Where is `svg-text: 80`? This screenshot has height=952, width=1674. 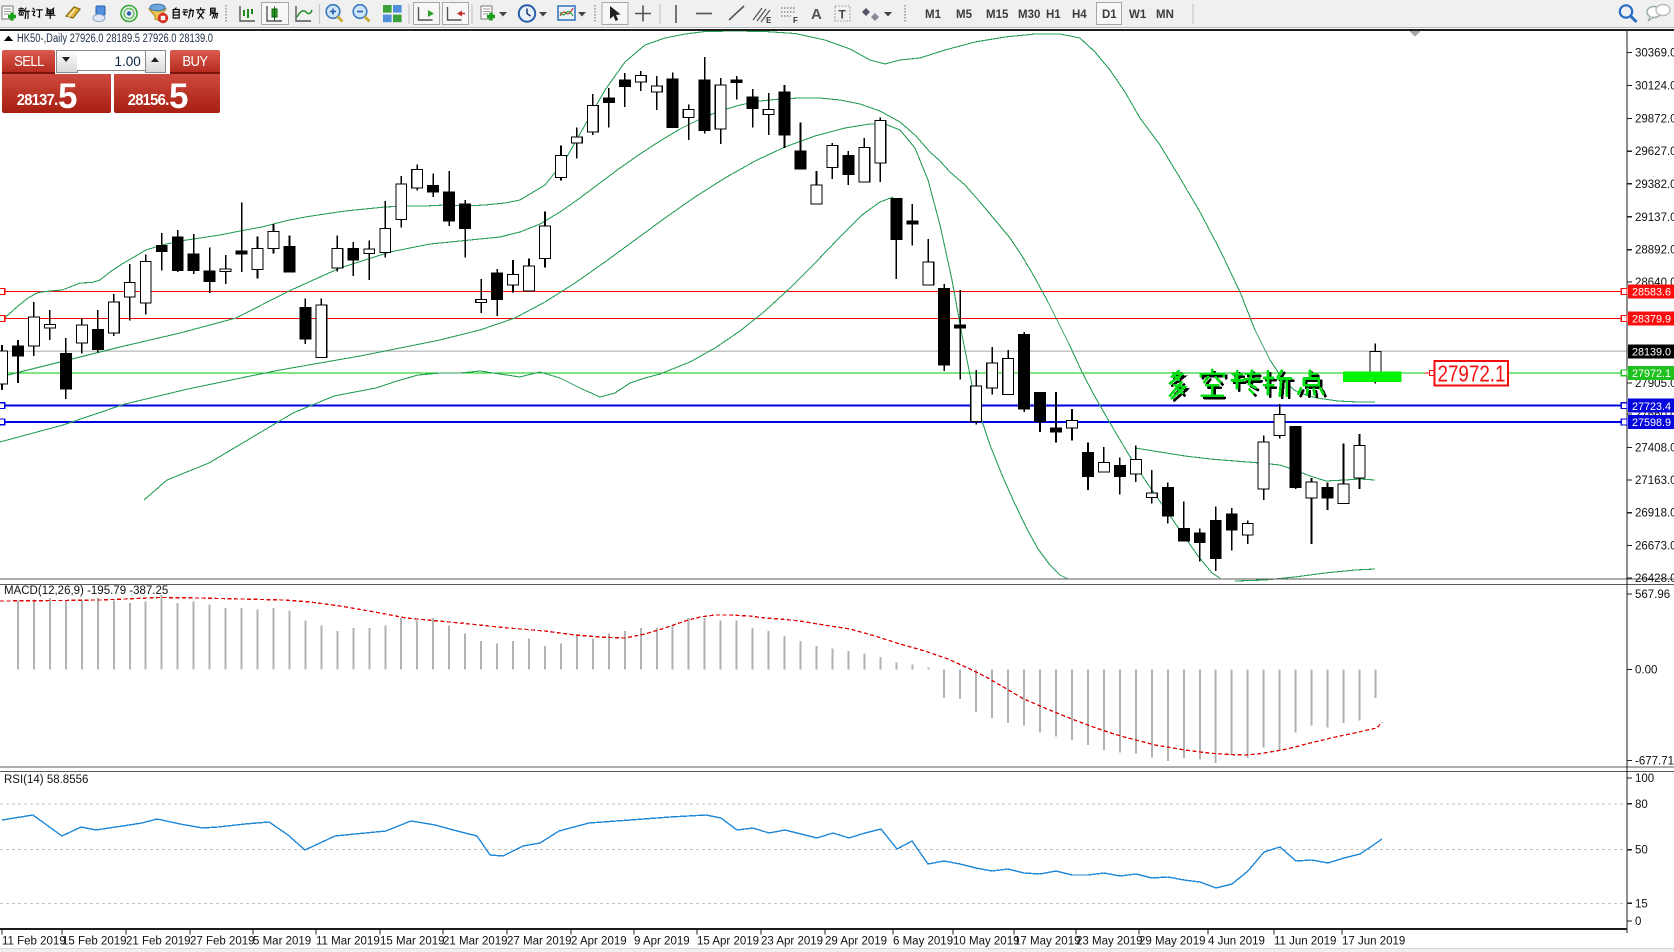 svg-text: 80 is located at coordinates (1641, 805).